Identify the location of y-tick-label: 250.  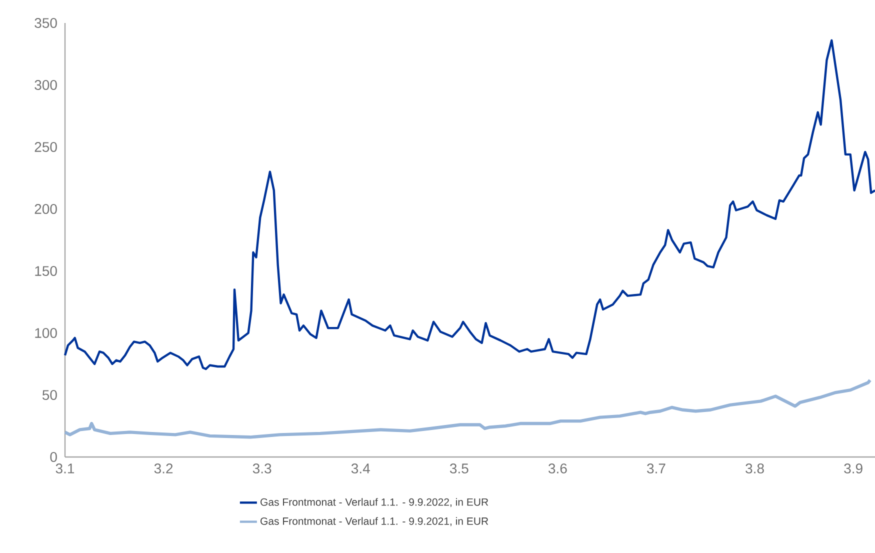
(45, 147).